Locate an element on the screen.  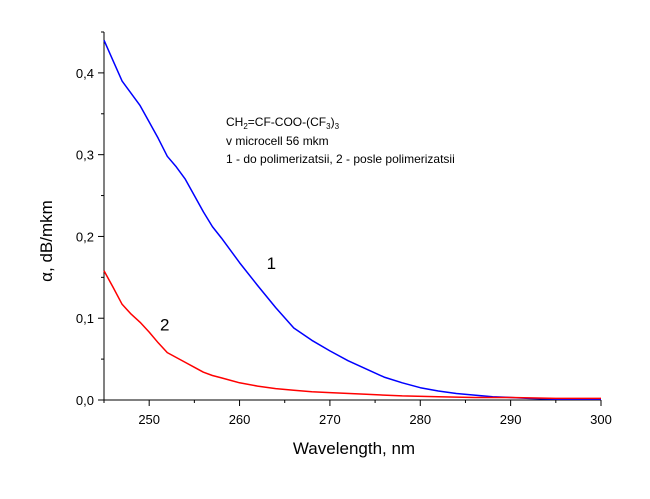
x-tick-label: 250 is located at coordinates (149, 419).